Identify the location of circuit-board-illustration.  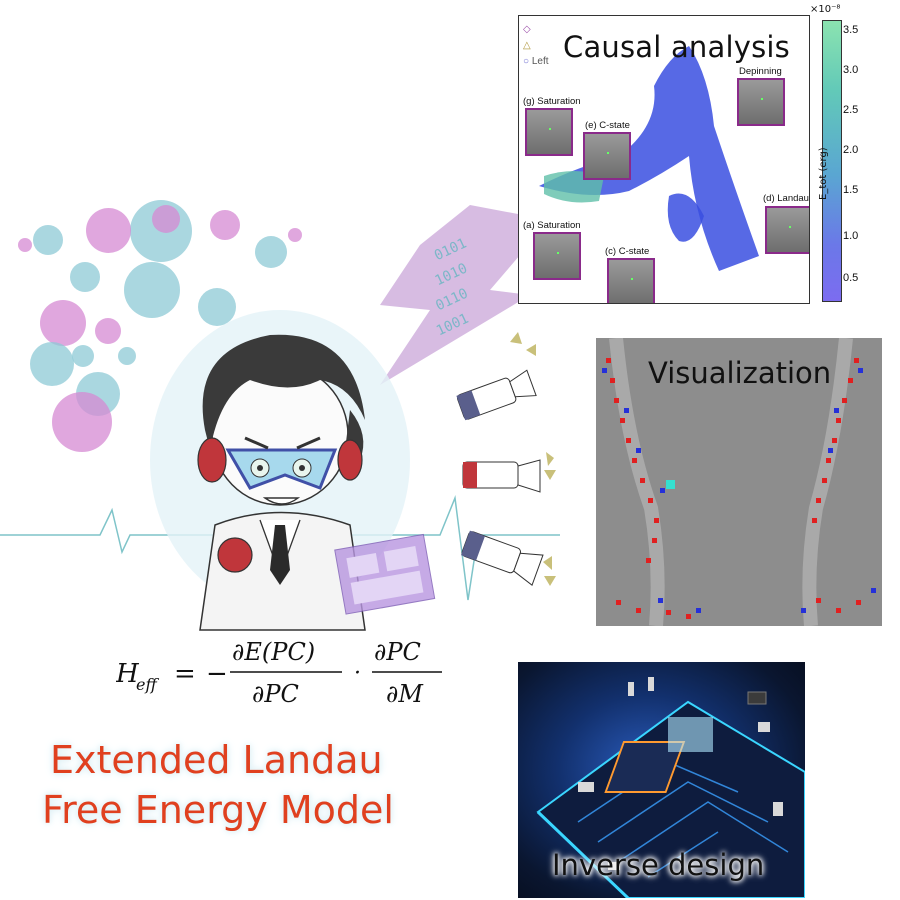
(670, 787).